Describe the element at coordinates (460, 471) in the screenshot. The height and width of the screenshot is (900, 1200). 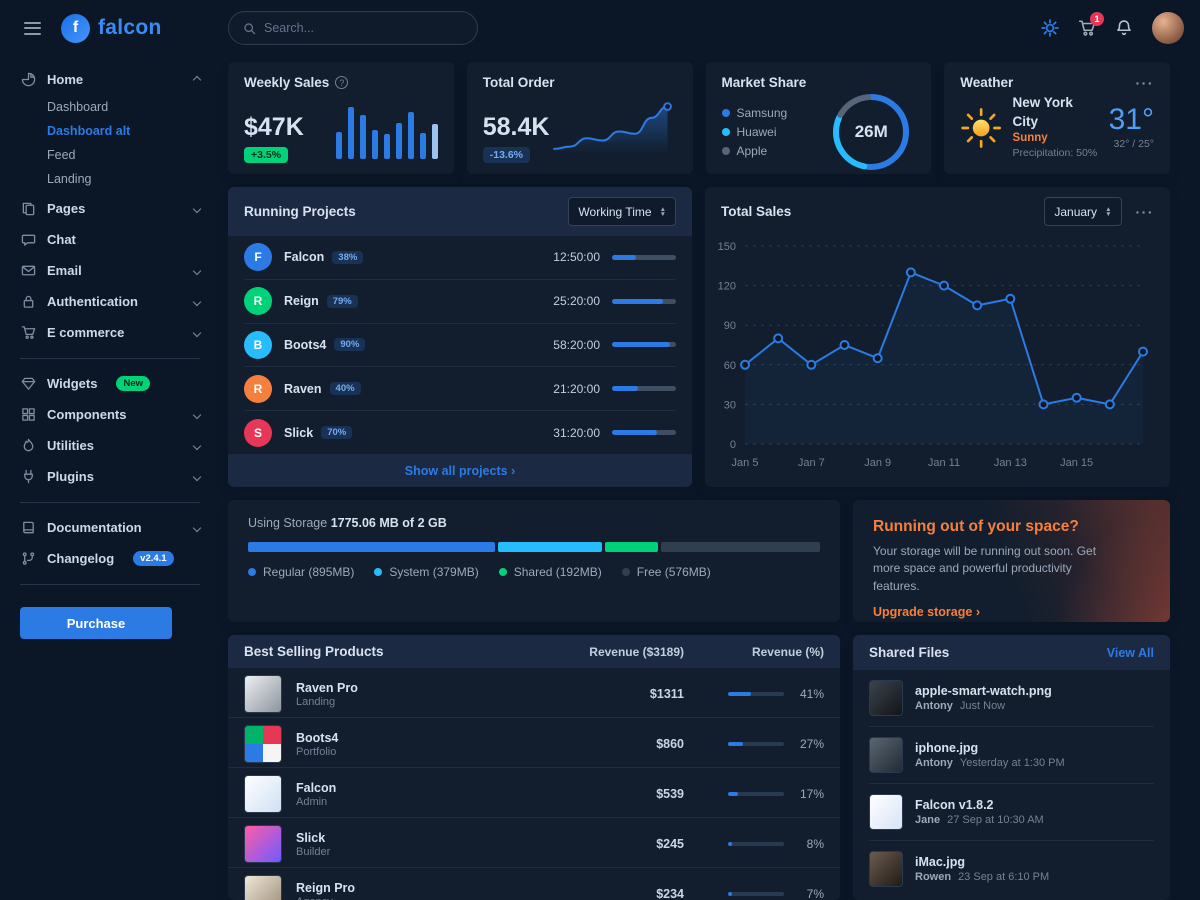
I see `show-all-projects-link: Show all projects ›` at that location.